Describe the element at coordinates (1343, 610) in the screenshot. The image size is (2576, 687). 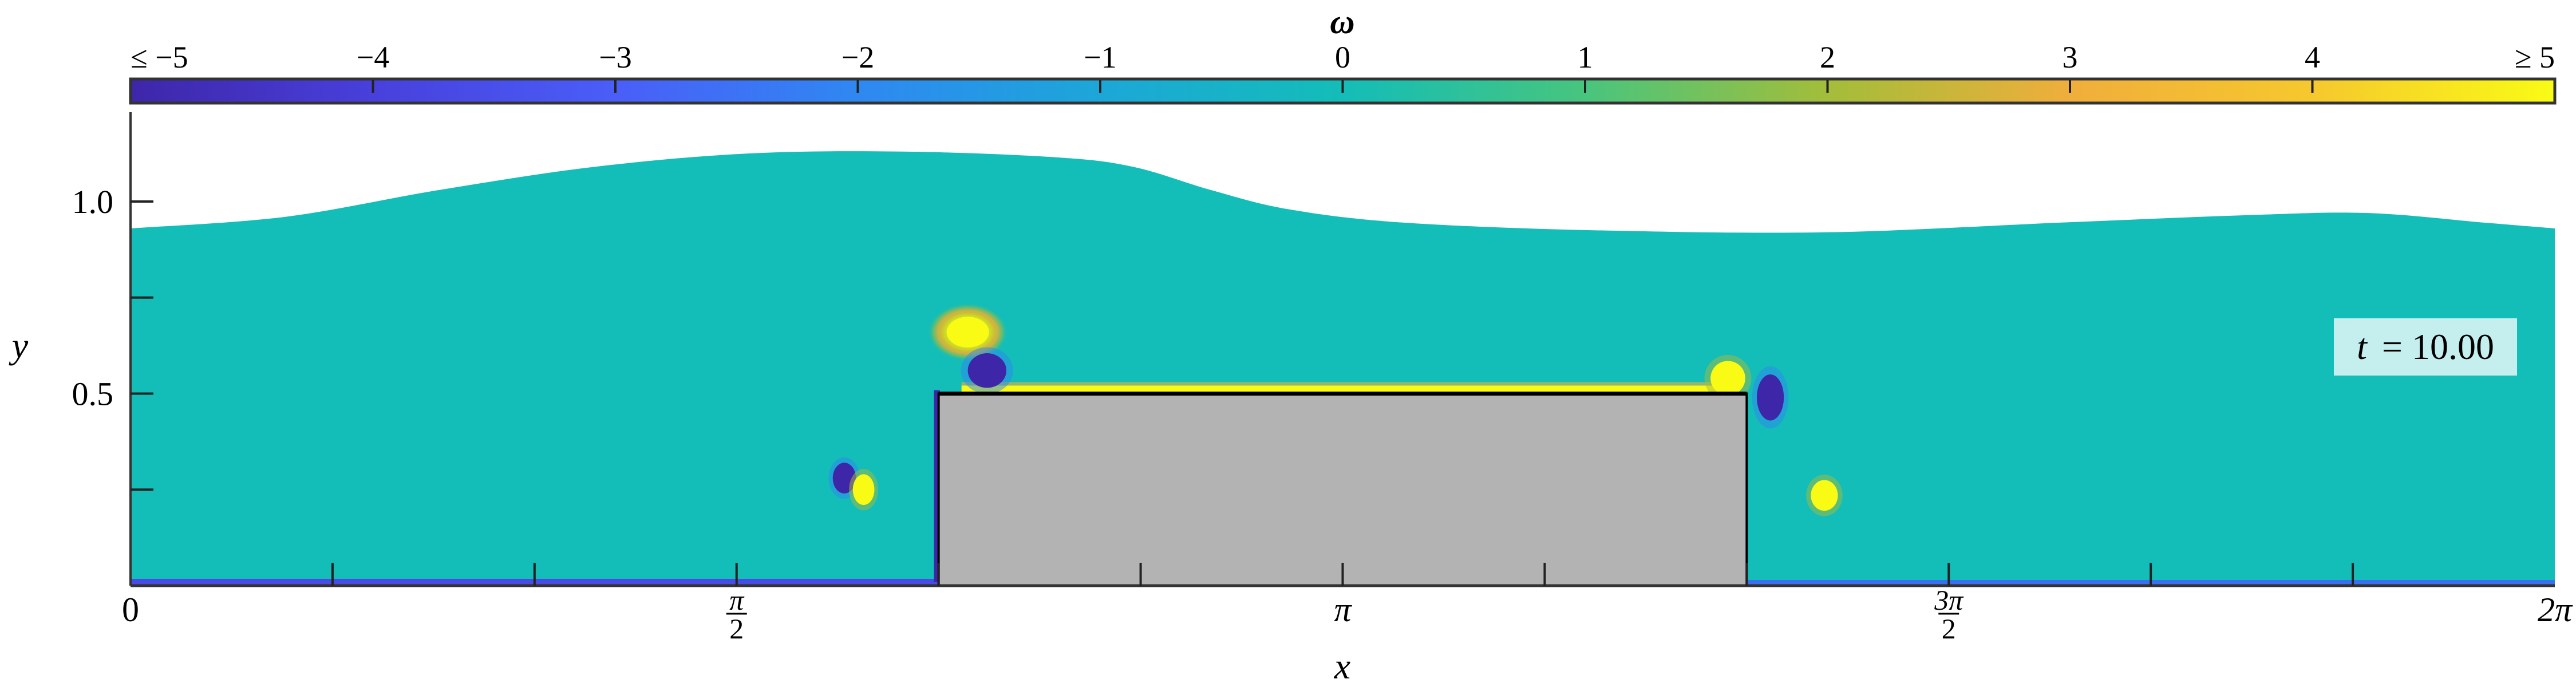
I see `x-tick-label: π` at that location.